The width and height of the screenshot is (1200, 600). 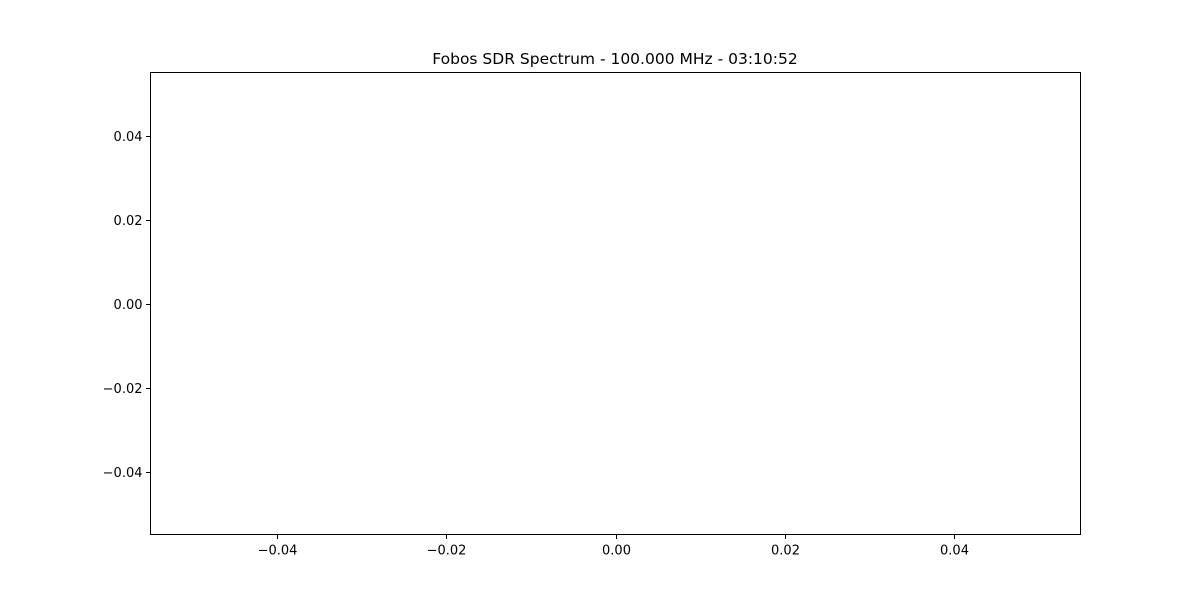 What do you see at coordinates (128, 137) in the screenshot?
I see `y-tick-label: 0.04` at bounding box center [128, 137].